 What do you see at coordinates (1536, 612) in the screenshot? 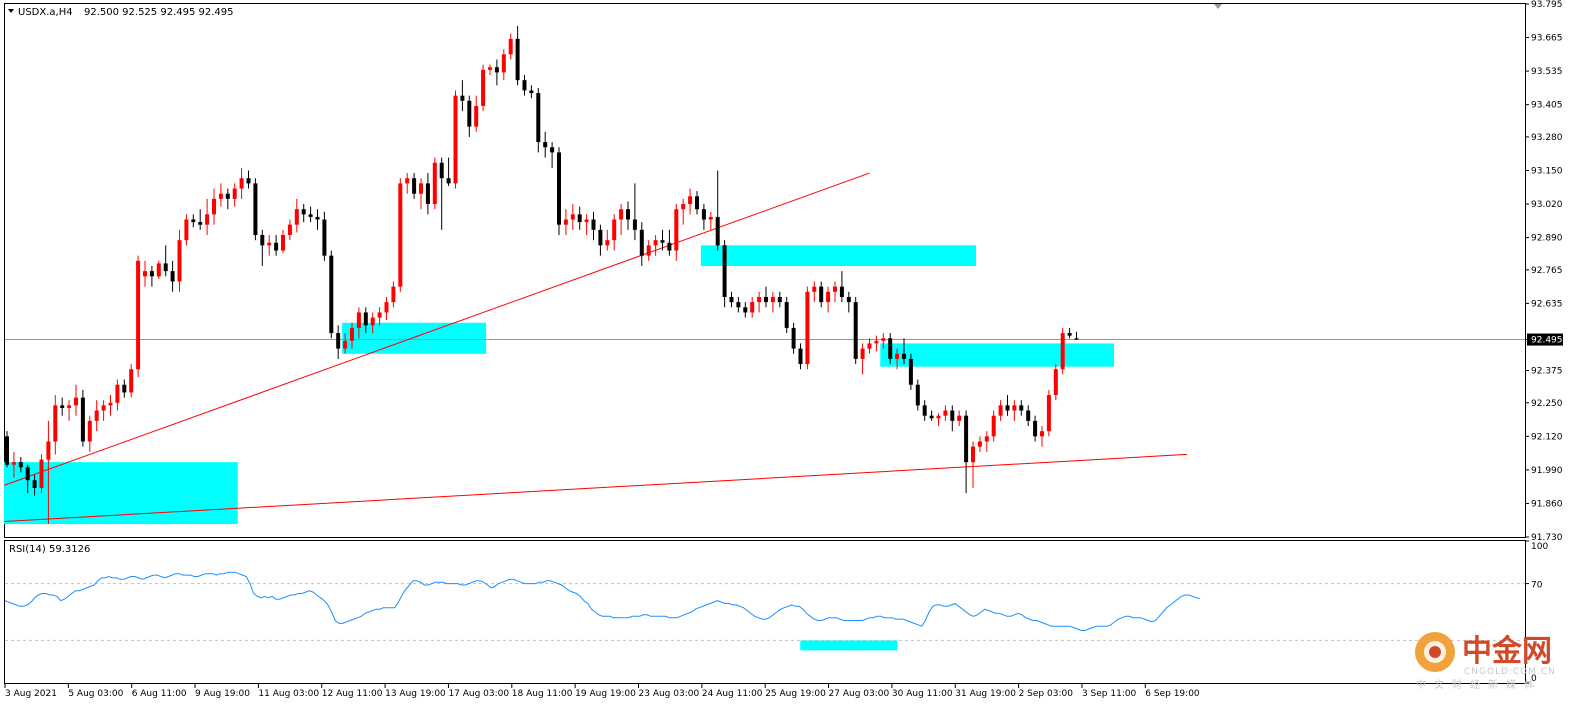
I see `rsi-axis: 100 70 0` at bounding box center [1536, 612].